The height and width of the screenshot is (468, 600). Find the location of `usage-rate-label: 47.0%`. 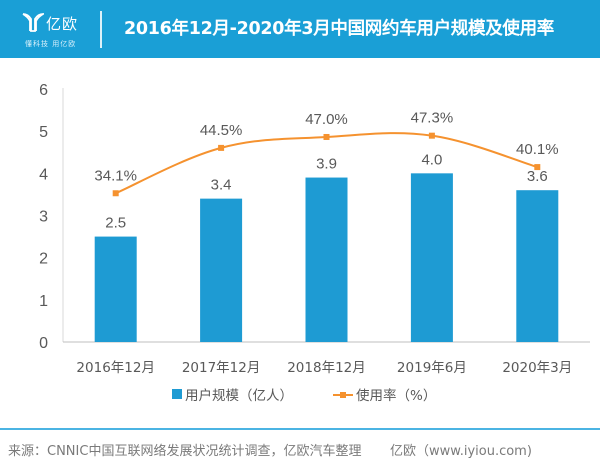

usage-rate-label: 47.0% is located at coordinates (326, 119).